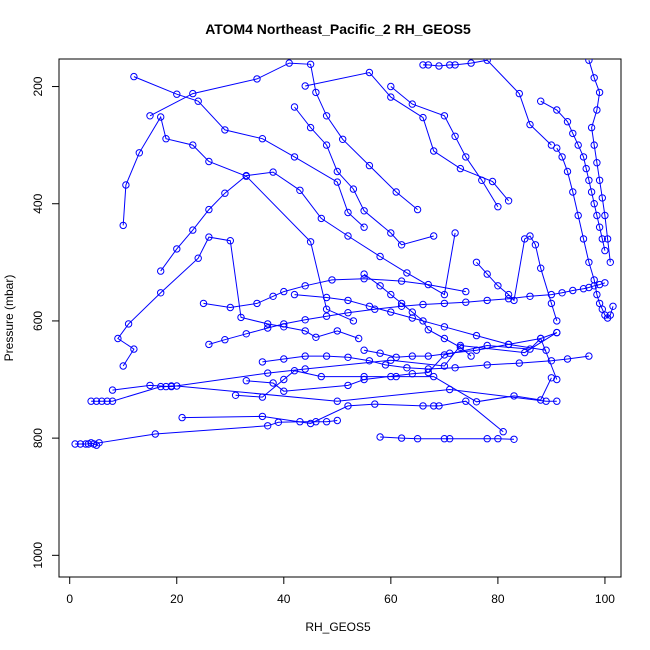 The image size is (650, 650). I want to click on x-axis: 0 20 40 60 80 100, so click(340, 591).